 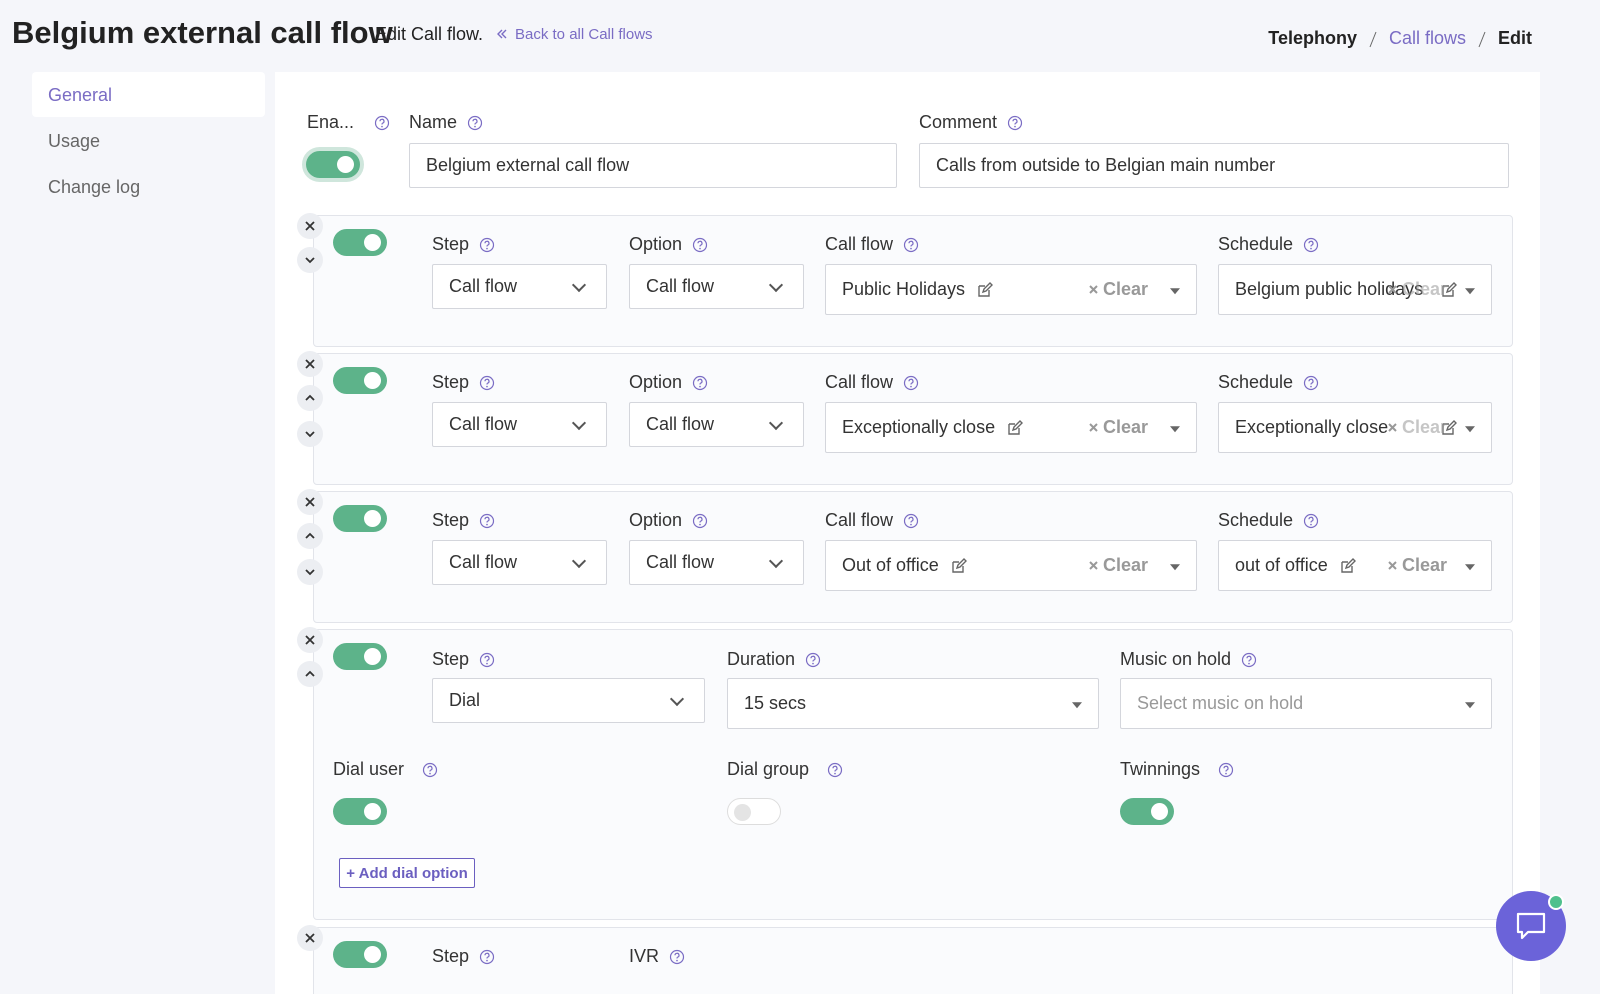 What do you see at coordinates (1011, 565) in the screenshot?
I see `input: Out of office Clear` at bounding box center [1011, 565].